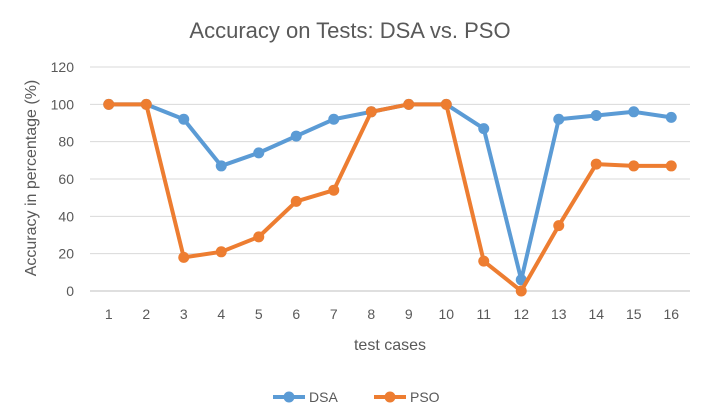 The width and height of the screenshot is (706, 420). I want to click on x-tick-label: 8, so click(371, 314).